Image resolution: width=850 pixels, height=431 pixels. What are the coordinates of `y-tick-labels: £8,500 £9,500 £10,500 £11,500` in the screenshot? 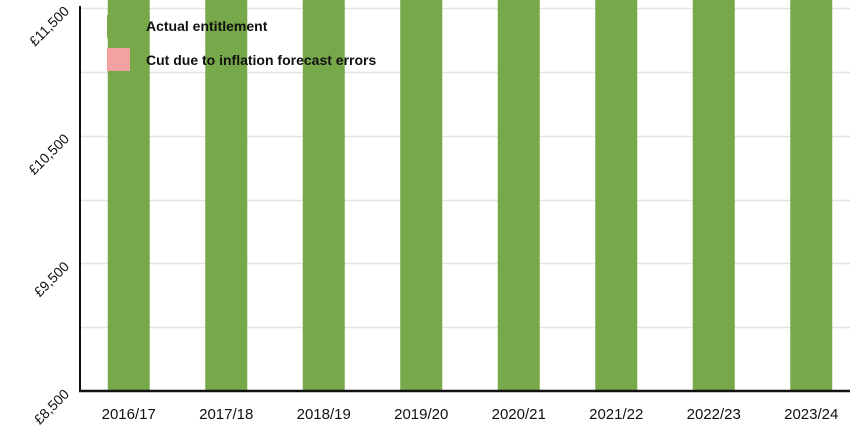 It's located at (48, 215).